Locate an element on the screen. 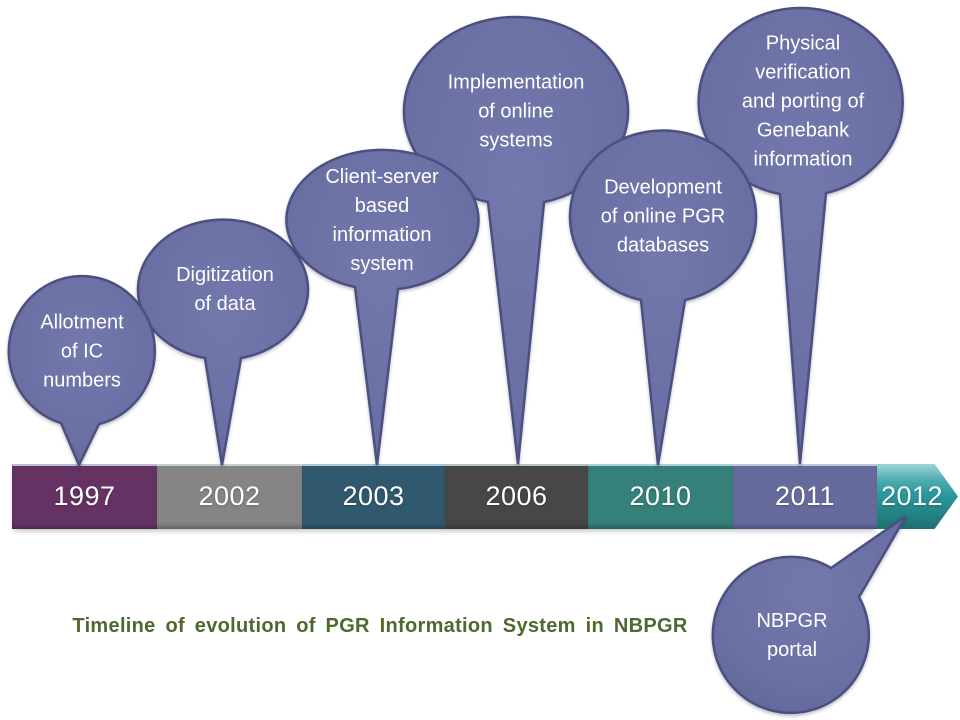  timeline-arrow-2012: 2012 is located at coordinates (917, 496).